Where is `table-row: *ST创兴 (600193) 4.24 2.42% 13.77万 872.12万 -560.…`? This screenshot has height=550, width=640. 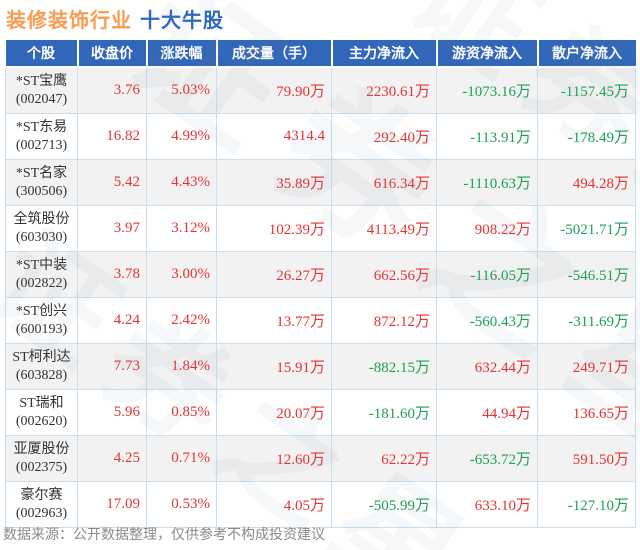 table-row: *ST创兴 (600193) 4.24 2.42% 13.77万 872.12万 -560.… is located at coordinates (320, 320).